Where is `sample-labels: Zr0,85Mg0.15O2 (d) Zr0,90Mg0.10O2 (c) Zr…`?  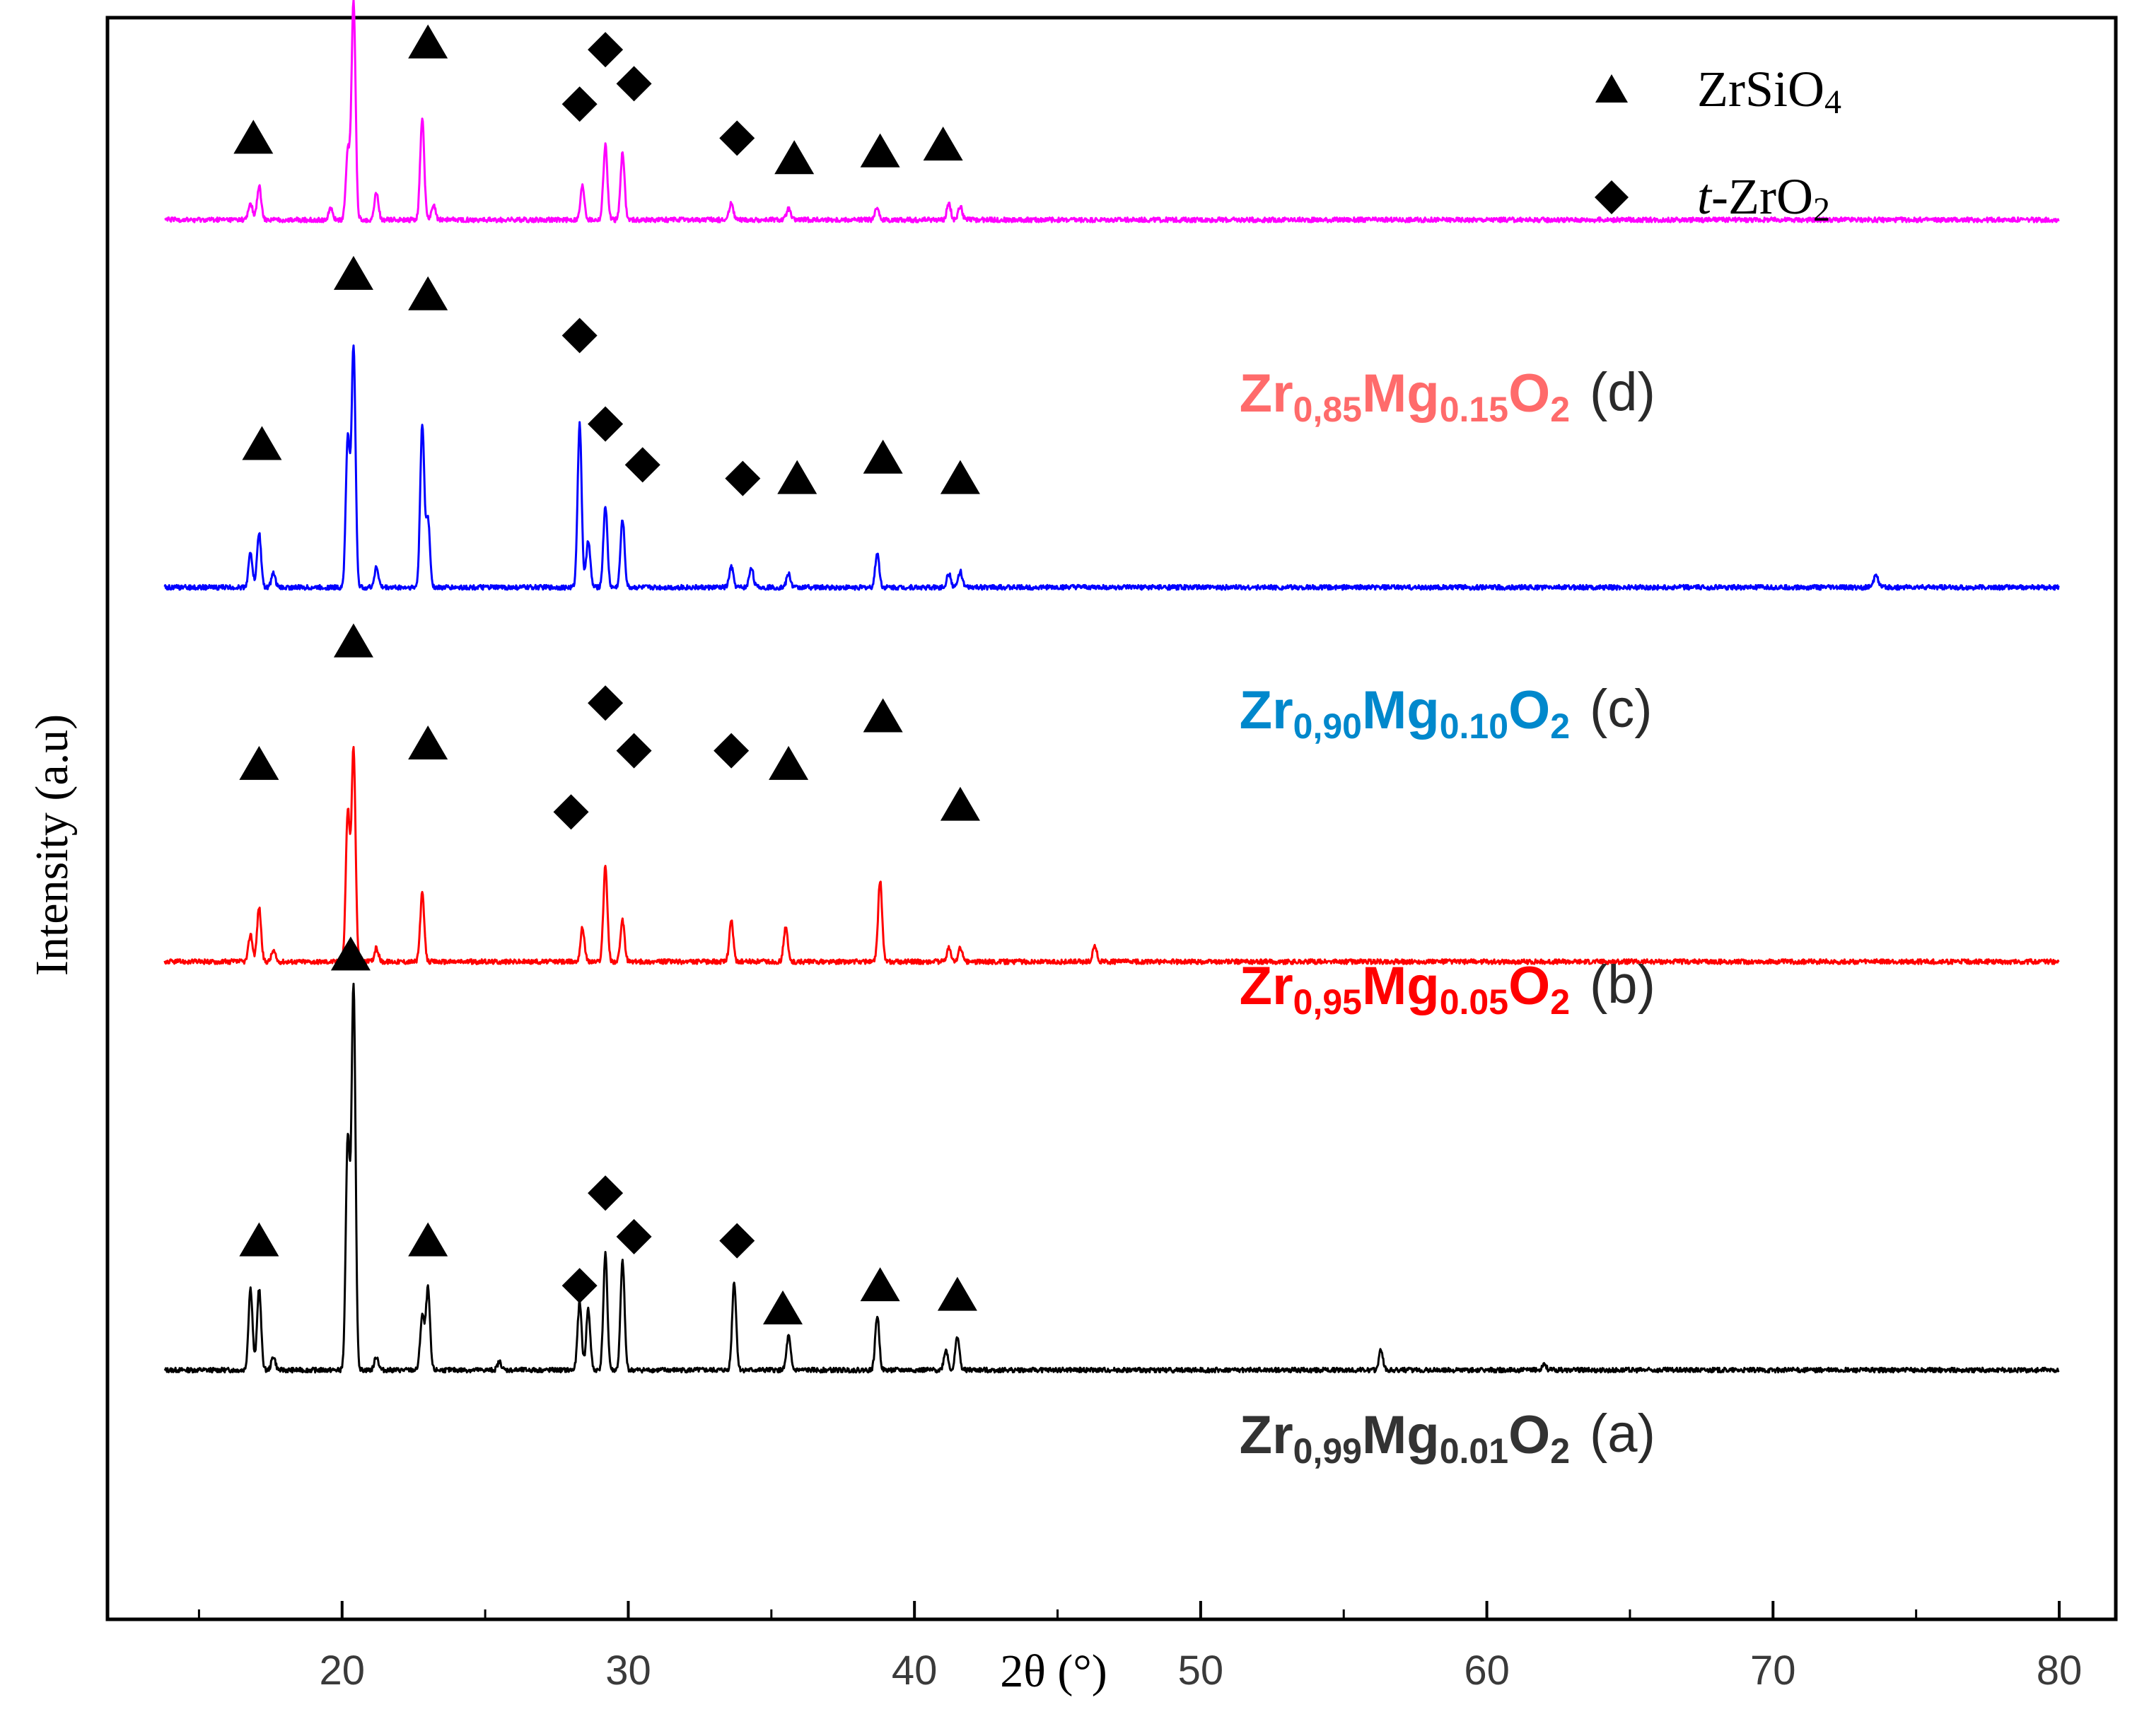 sample-labels: Zr0,85Mg0.15O2 (d) Zr0,90Mg0.10O2 (c) Zr… is located at coordinates (1448, 916).